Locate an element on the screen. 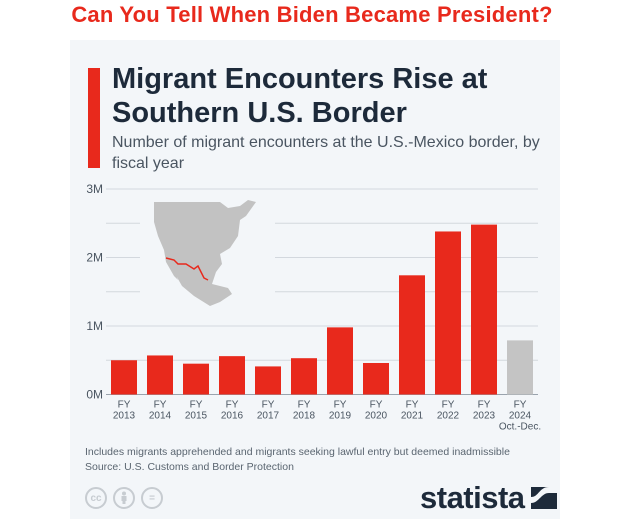 The image size is (624, 519). statista-logo: statista is located at coordinates (488, 498).